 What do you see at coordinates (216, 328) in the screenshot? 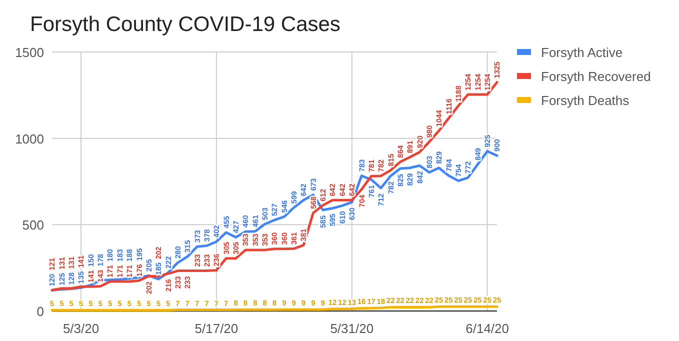
I see `x-tick-label: 5/17/20` at bounding box center [216, 328].